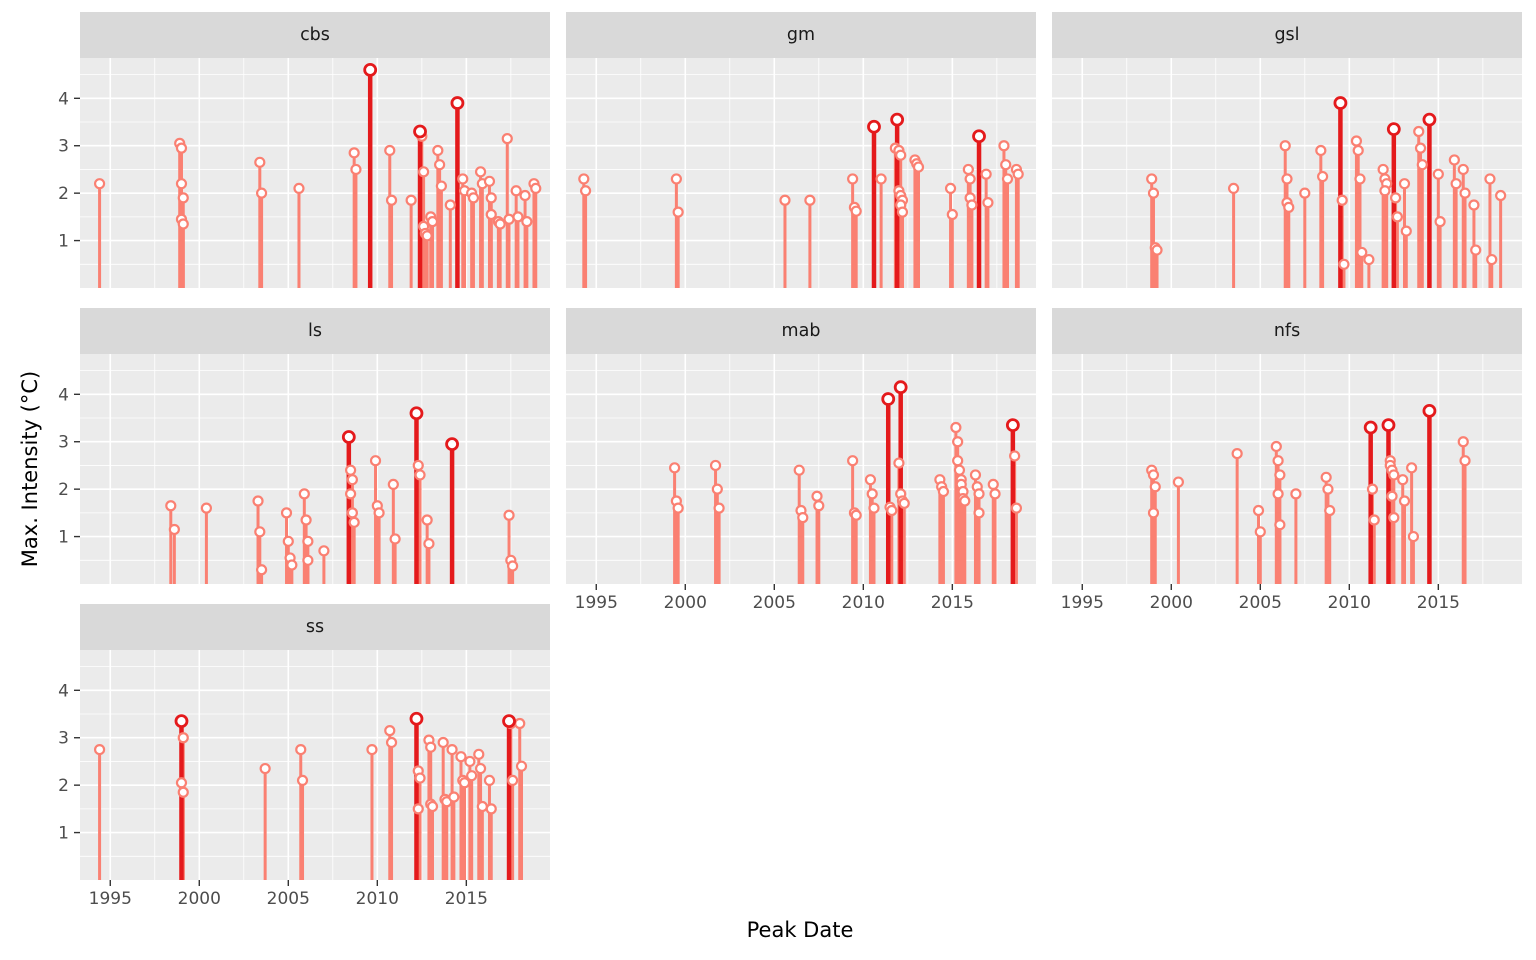  I want to click on facet-label: ls, so click(315, 331).